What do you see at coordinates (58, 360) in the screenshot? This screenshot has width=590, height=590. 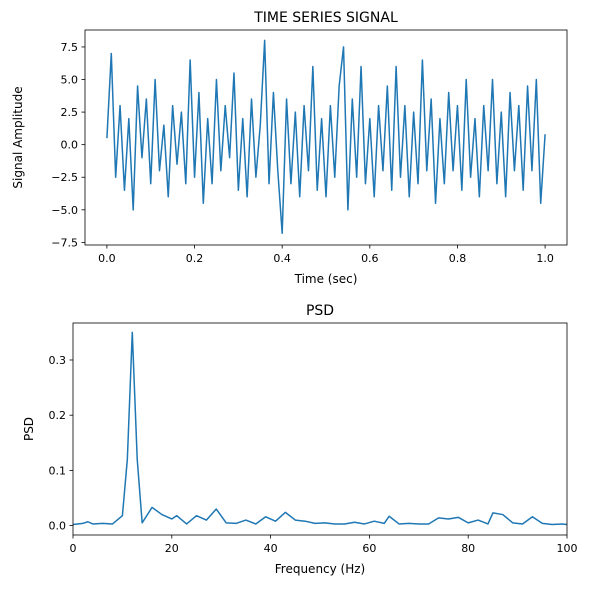 I see `y-tick-label: 0.3` at bounding box center [58, 360].